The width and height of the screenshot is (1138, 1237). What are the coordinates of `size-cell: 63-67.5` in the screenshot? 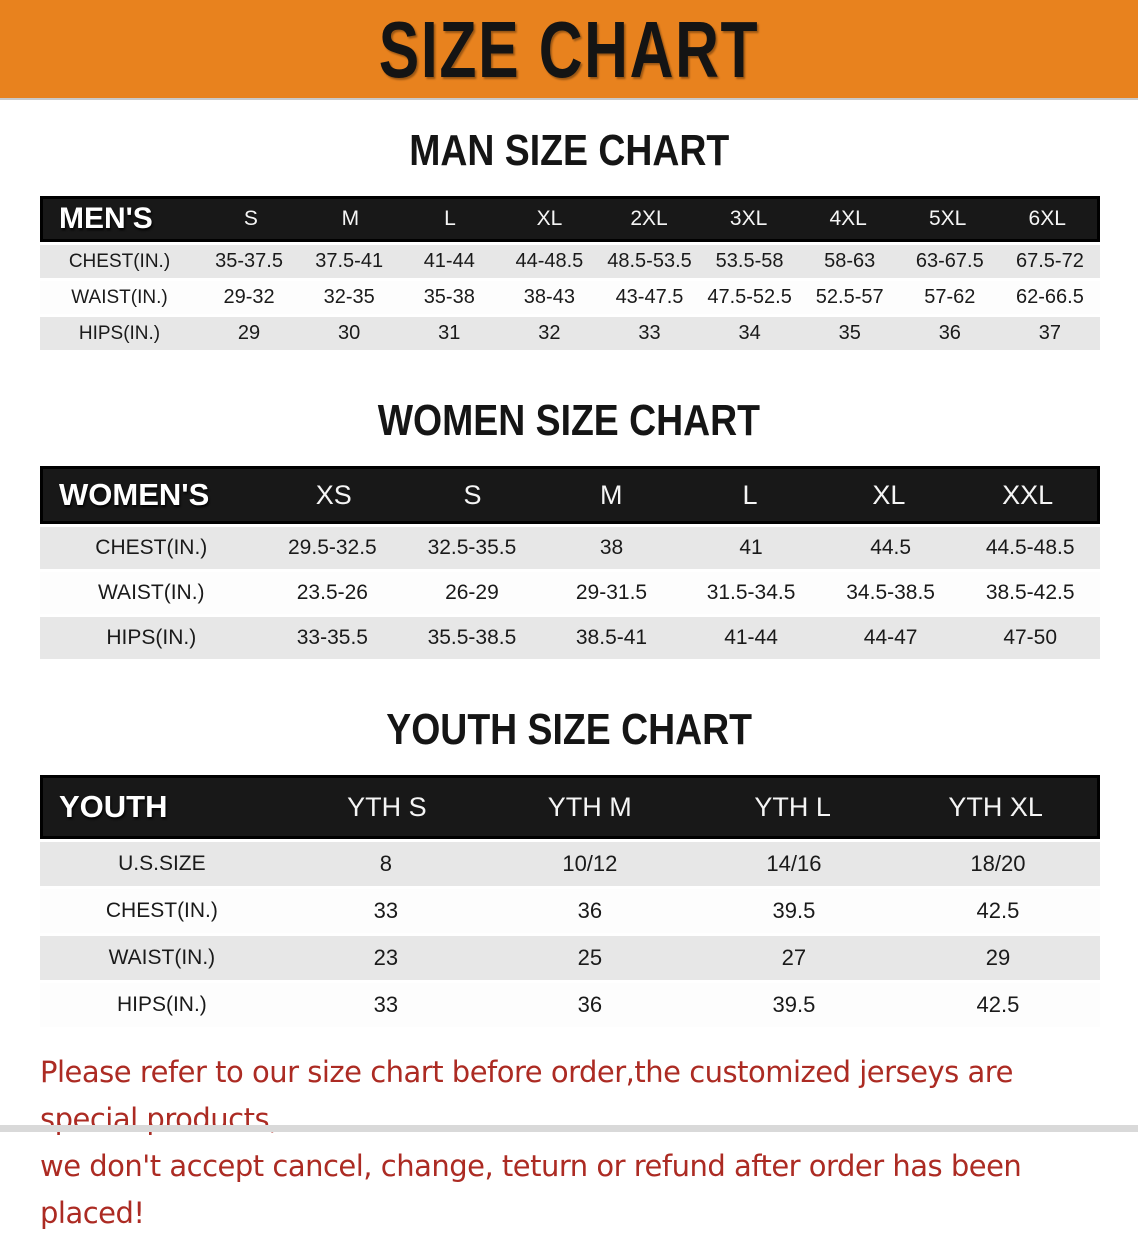 It's located at (949, 261).